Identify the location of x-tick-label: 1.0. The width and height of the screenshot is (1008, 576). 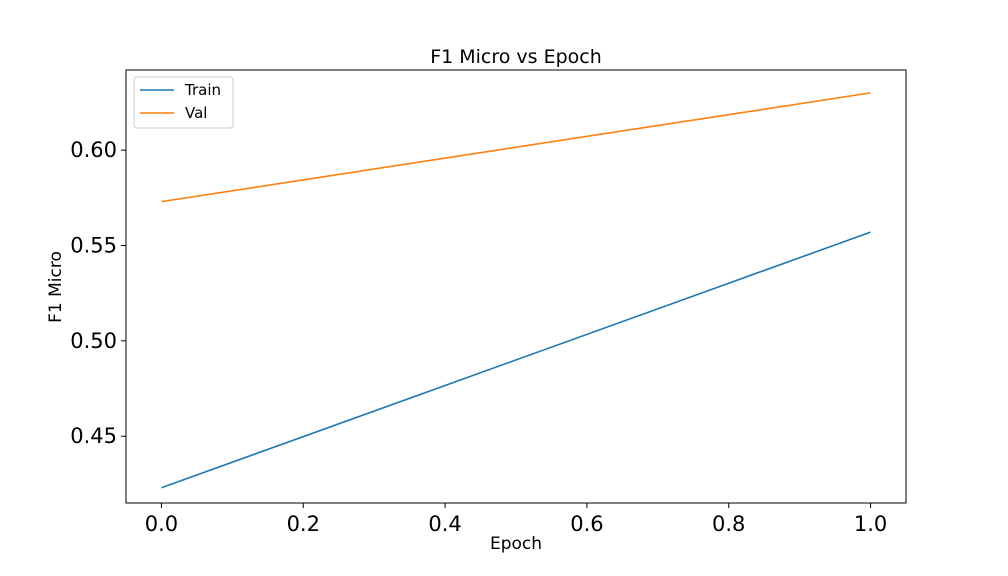
(870, 524).